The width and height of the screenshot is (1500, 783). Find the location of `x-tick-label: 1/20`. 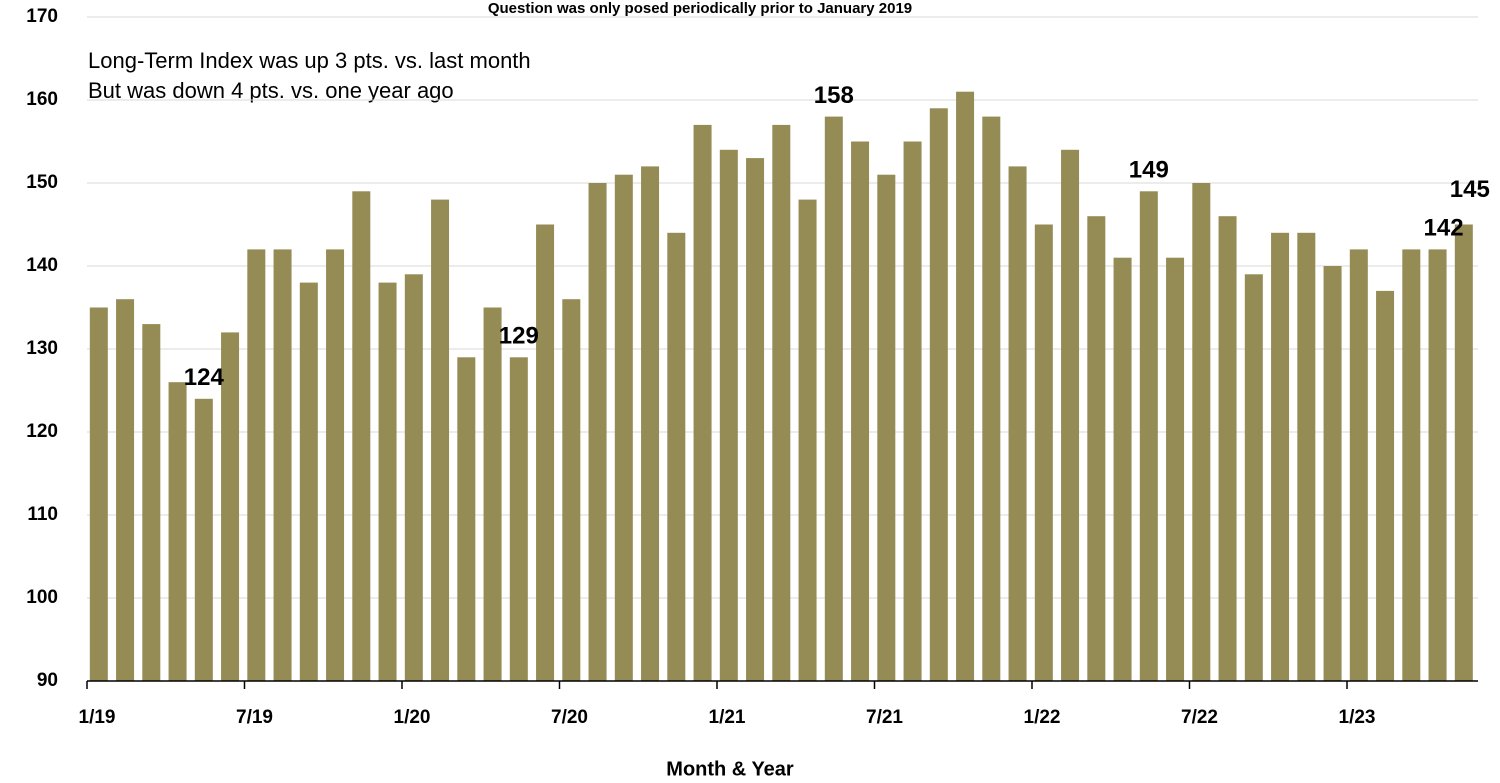

x-tick-label: 1/20 is located at coordinates (412, 717).